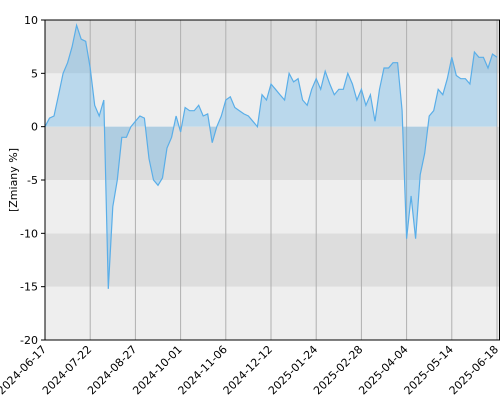  Describe the element at coordinates (34, 73) in the screenshot. I see `y-tick-label: 5` at that location.